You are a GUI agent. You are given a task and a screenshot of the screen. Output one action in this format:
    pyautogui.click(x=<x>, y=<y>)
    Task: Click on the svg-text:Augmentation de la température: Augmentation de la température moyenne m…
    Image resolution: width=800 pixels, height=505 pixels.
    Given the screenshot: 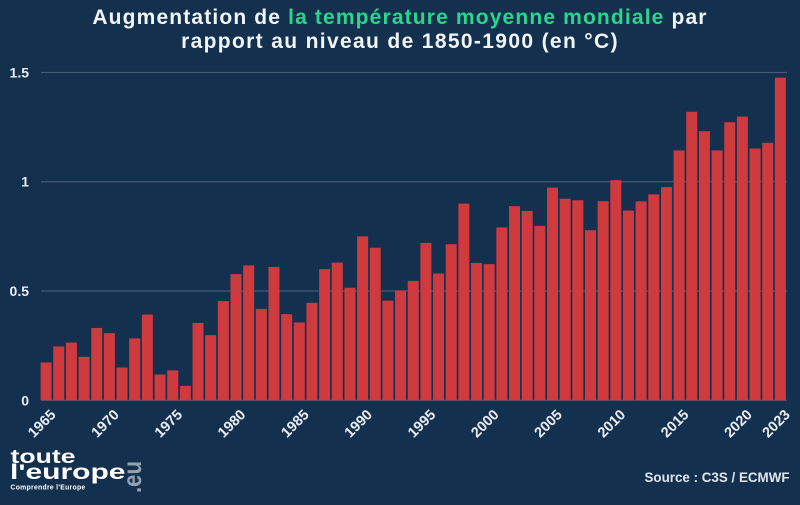 What is the action you would take?
    pyautogui.click(x=399, y=17)
    